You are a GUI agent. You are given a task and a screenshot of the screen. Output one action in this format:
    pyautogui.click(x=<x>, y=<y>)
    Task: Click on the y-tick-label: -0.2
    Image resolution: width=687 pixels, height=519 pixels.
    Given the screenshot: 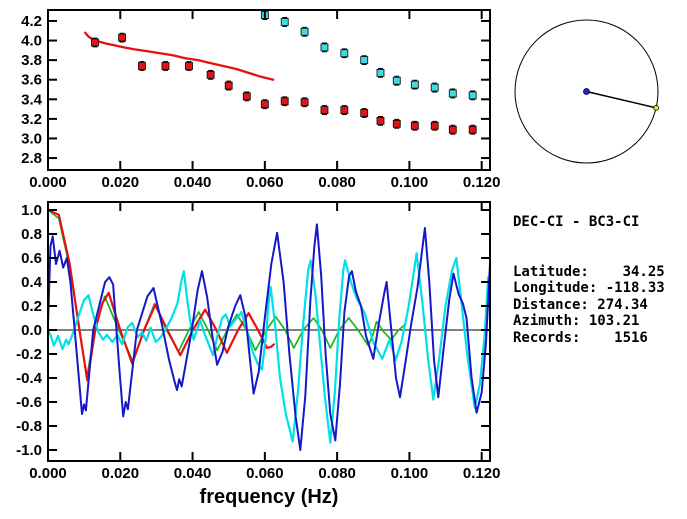 What is the action you would take?
    pyautogui.click(x=29, y=354)
    